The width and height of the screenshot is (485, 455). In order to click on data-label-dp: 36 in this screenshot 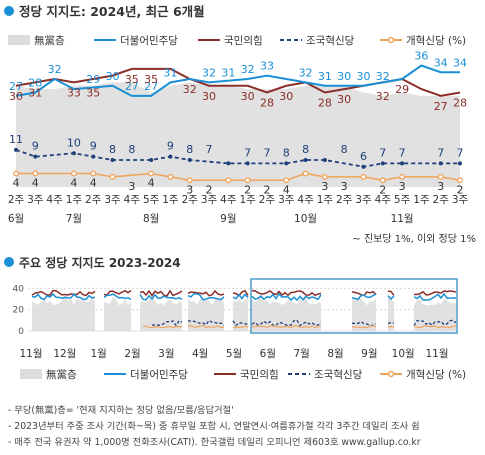, I will do `click(421, 56)`.